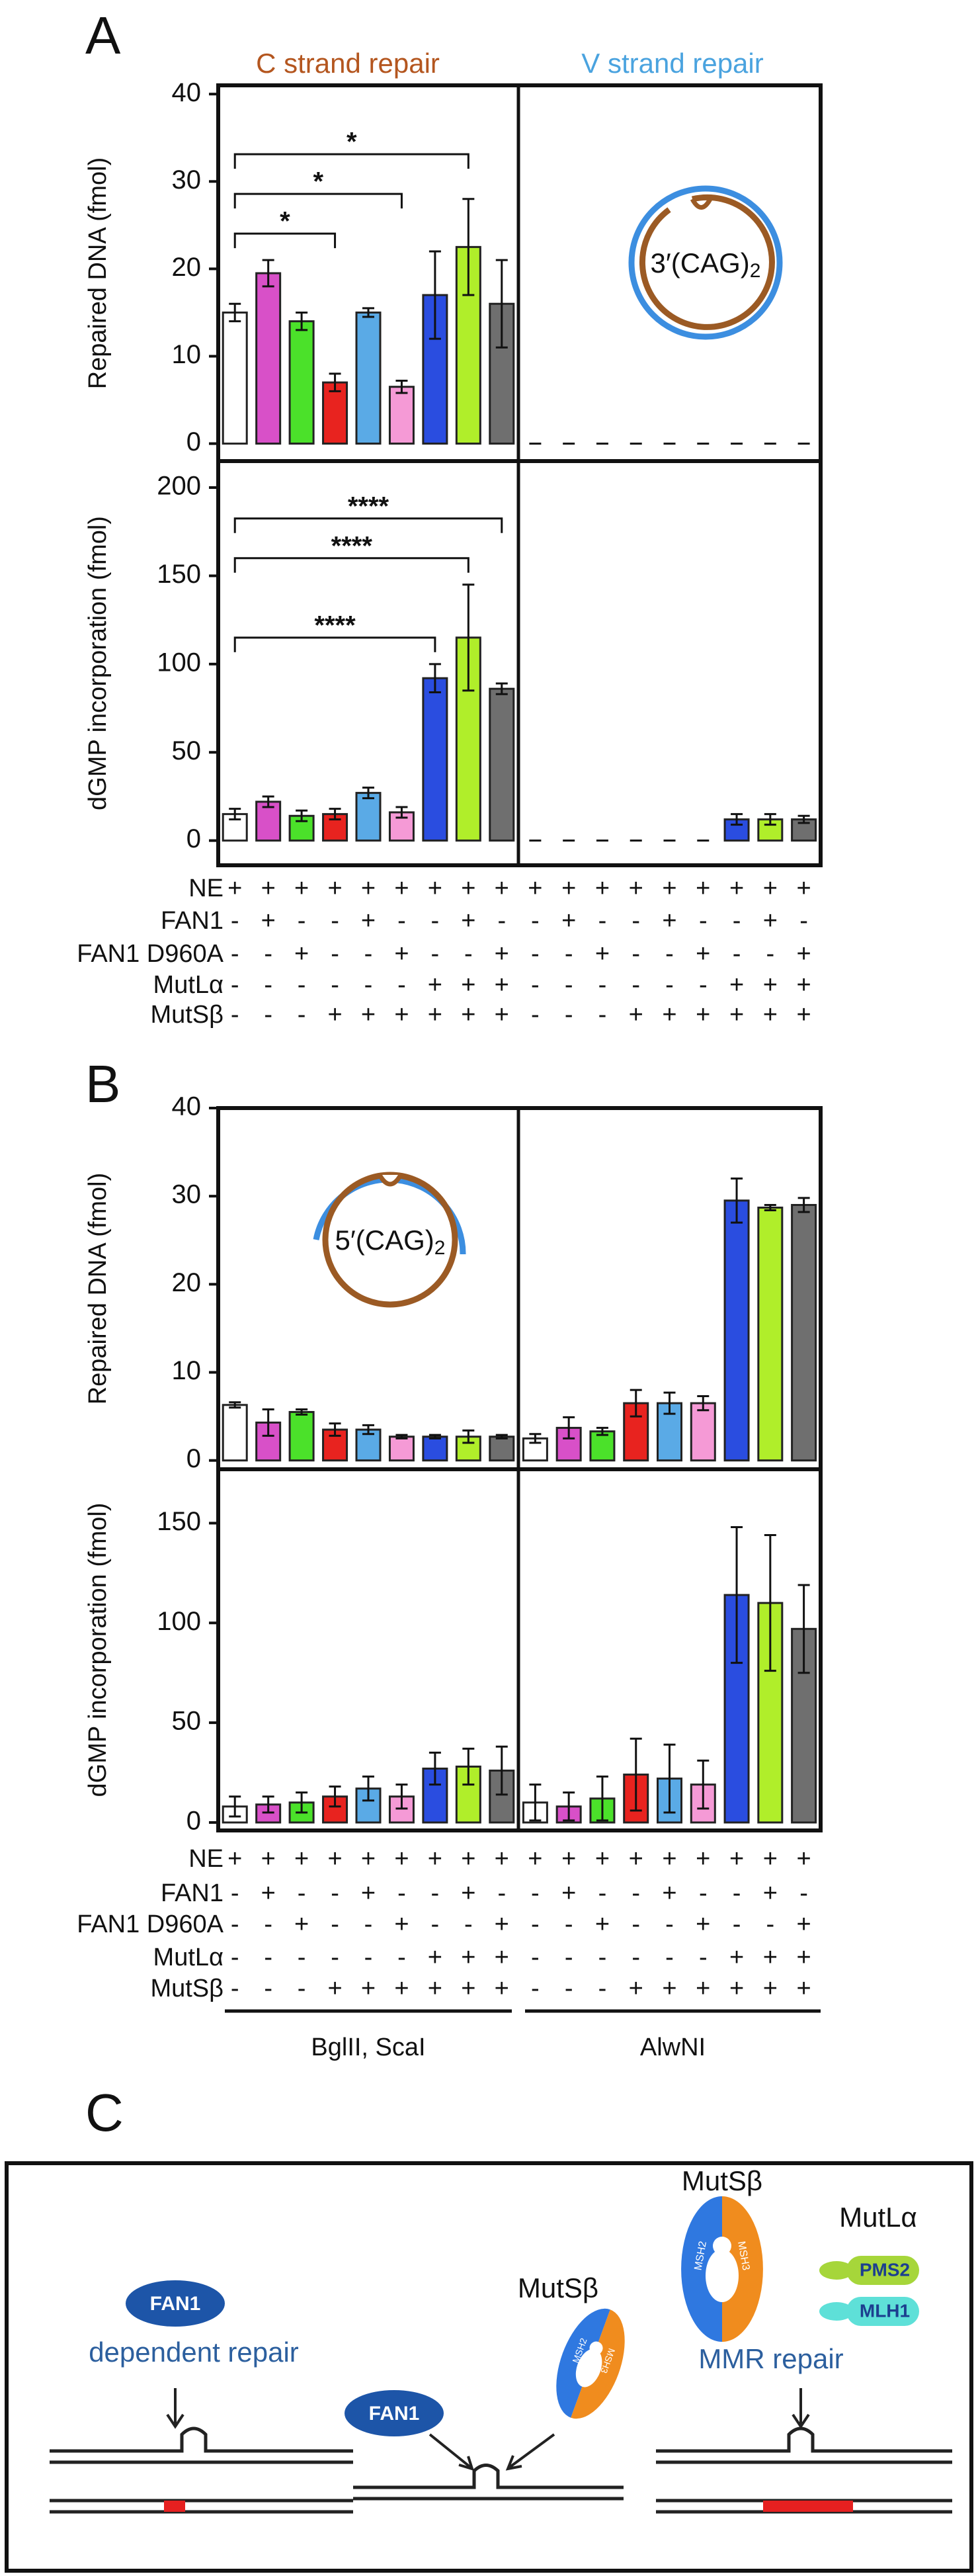  Describe the element at coordinates (389, 1240) in the screenshot. I see `plasmid-inset: 5′(CAG)2` at that location.